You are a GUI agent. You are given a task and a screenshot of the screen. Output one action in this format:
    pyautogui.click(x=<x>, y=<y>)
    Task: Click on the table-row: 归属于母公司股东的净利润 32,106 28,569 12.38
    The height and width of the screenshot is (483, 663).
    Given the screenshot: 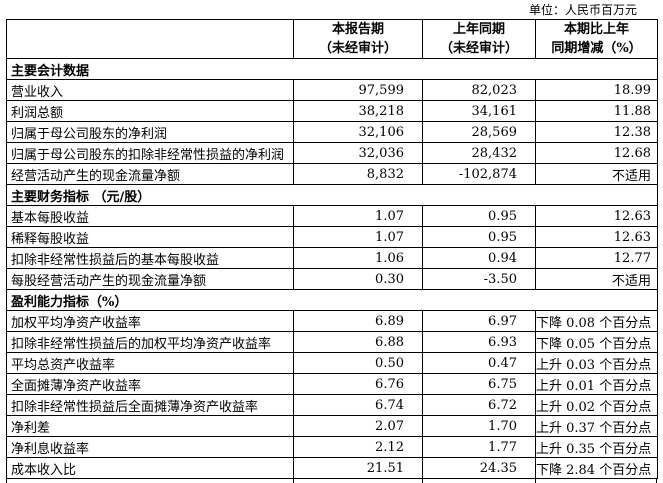 What is the action you would take?
    pyautogui.click(x=332, y=132)
    